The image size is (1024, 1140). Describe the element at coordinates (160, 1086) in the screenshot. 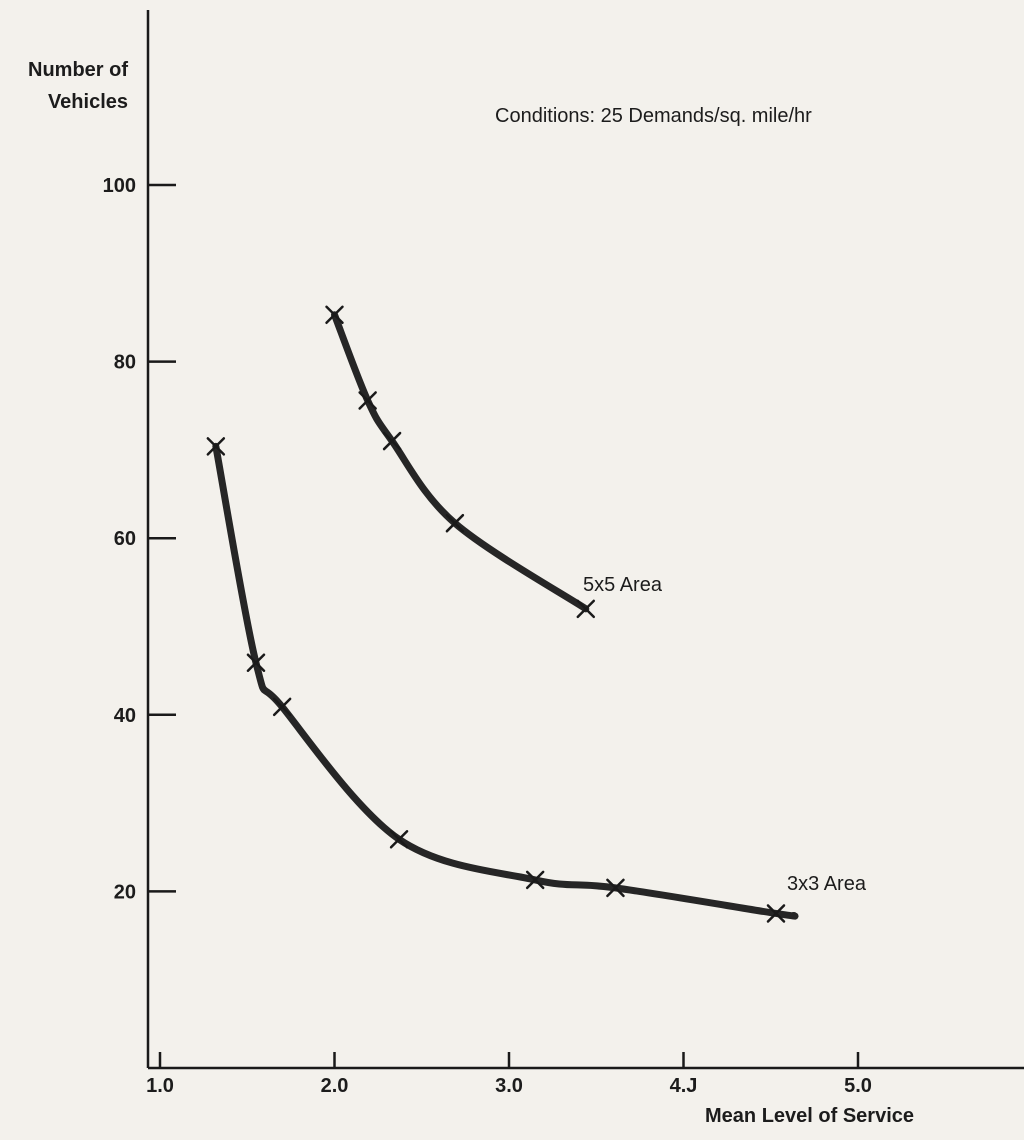

I see `x-tick-label: 1.0` at that location.